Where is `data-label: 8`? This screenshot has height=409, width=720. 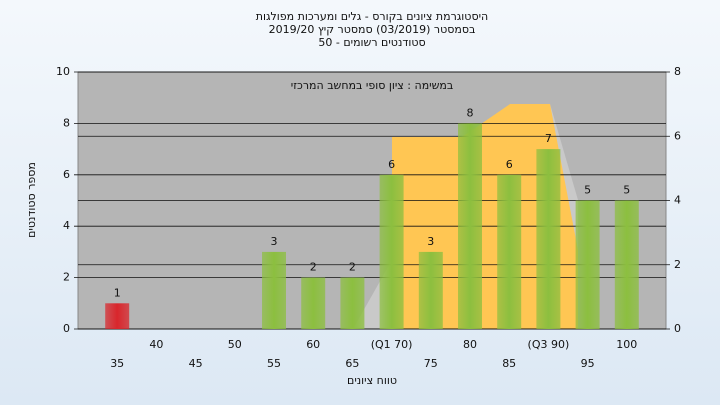
data-label: 8 is located at coordinates (470, 112).